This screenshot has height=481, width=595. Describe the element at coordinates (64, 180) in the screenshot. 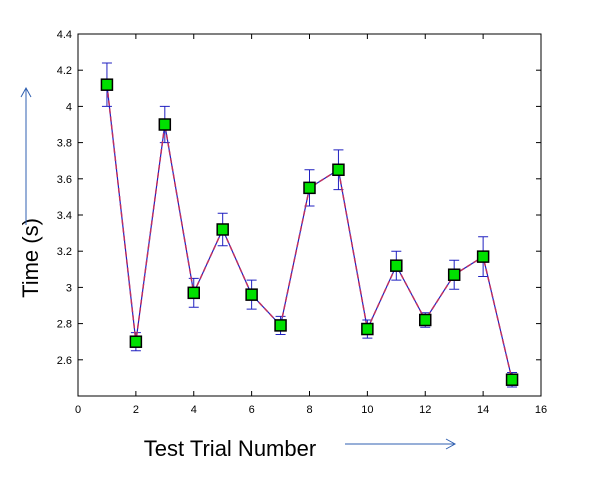

I see `y-tick-label: 3.6` at that location.